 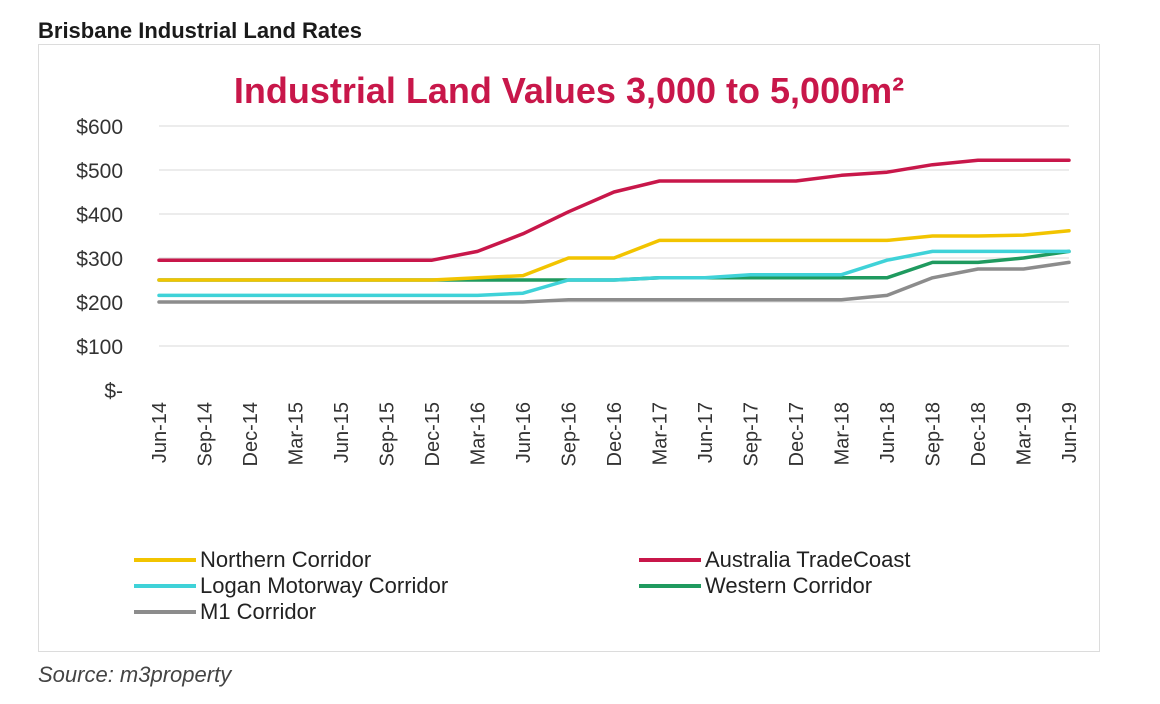 What do you see at coordinates (160, 432) in the screenshot?
I see `x-tick-label: Jun-14` at bounding box center [160, 432].